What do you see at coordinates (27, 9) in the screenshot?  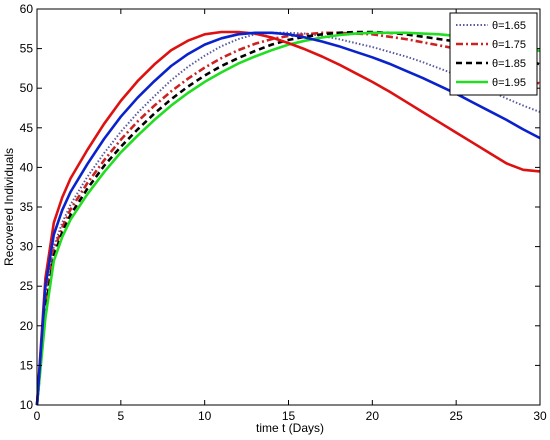 I see `y-tick-label: 60` at bounding box center [27, 9].